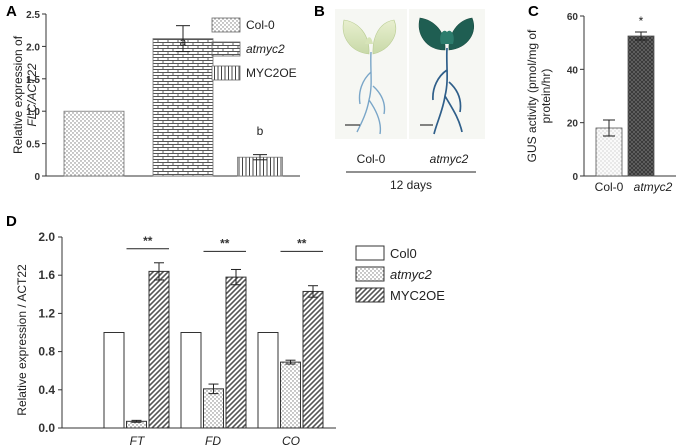  Describe the element at coordinates (22, 340) in the screenshot. I see `panel-d-ylabel: Relative expression / ACT22` at that location.